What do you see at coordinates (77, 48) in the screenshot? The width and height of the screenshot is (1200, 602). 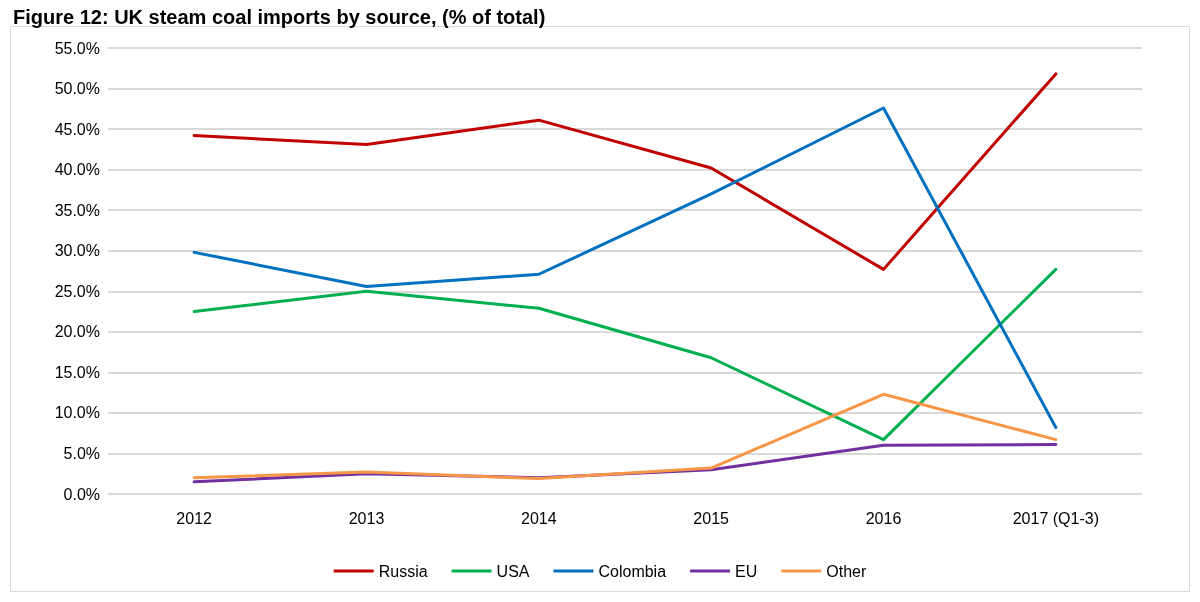 I see `y-tick-label: 55.0%` at bounding box center [77, 48].